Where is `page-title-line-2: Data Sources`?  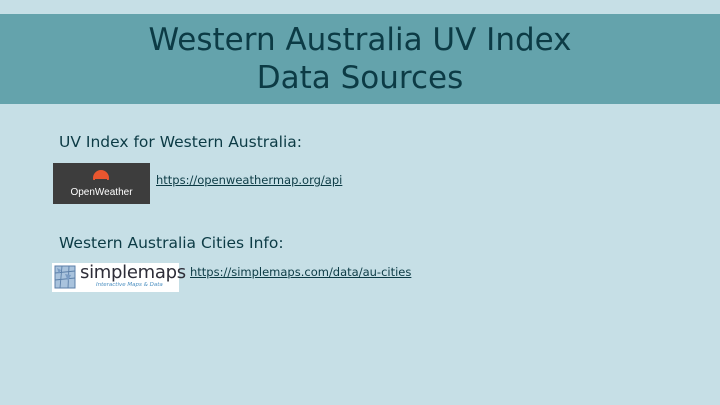
page-title-line-2: Data Sources is located at coordinates (360, 78).